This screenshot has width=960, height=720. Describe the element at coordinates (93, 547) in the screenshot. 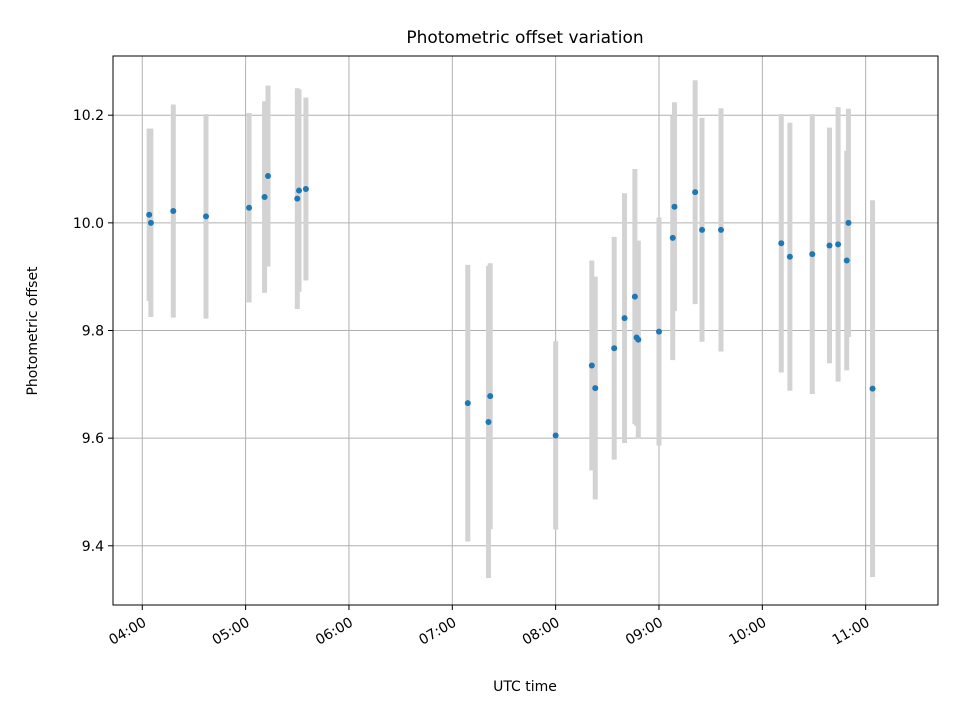

I see `y-tick-label: 9.4` at that location.